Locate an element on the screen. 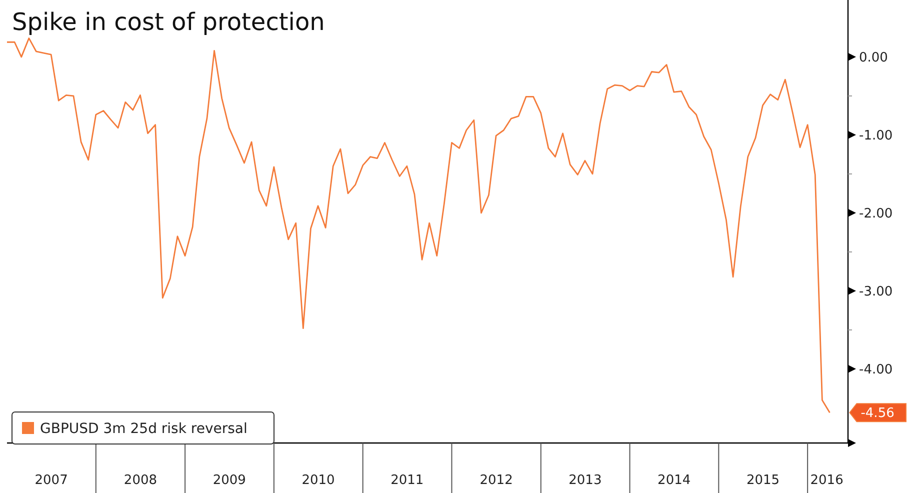  y-tick-label: 0.00 is located at coordinates (873, 58).